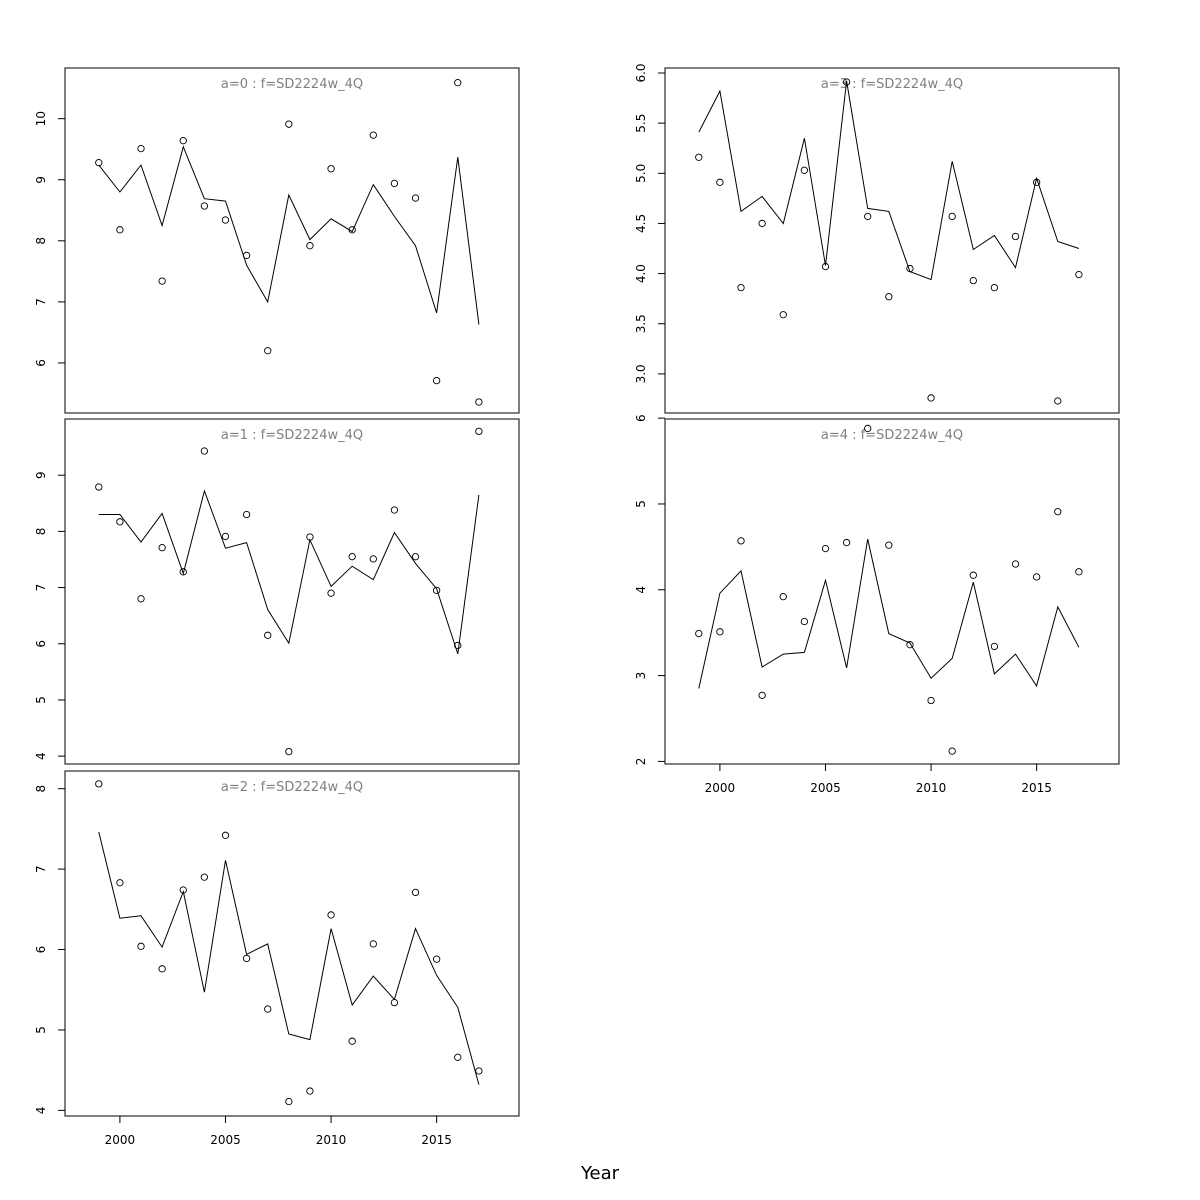 This screenshot has height=1200, width=1200. I want to click on x-tick-label: 2010, so click(331, 1140).